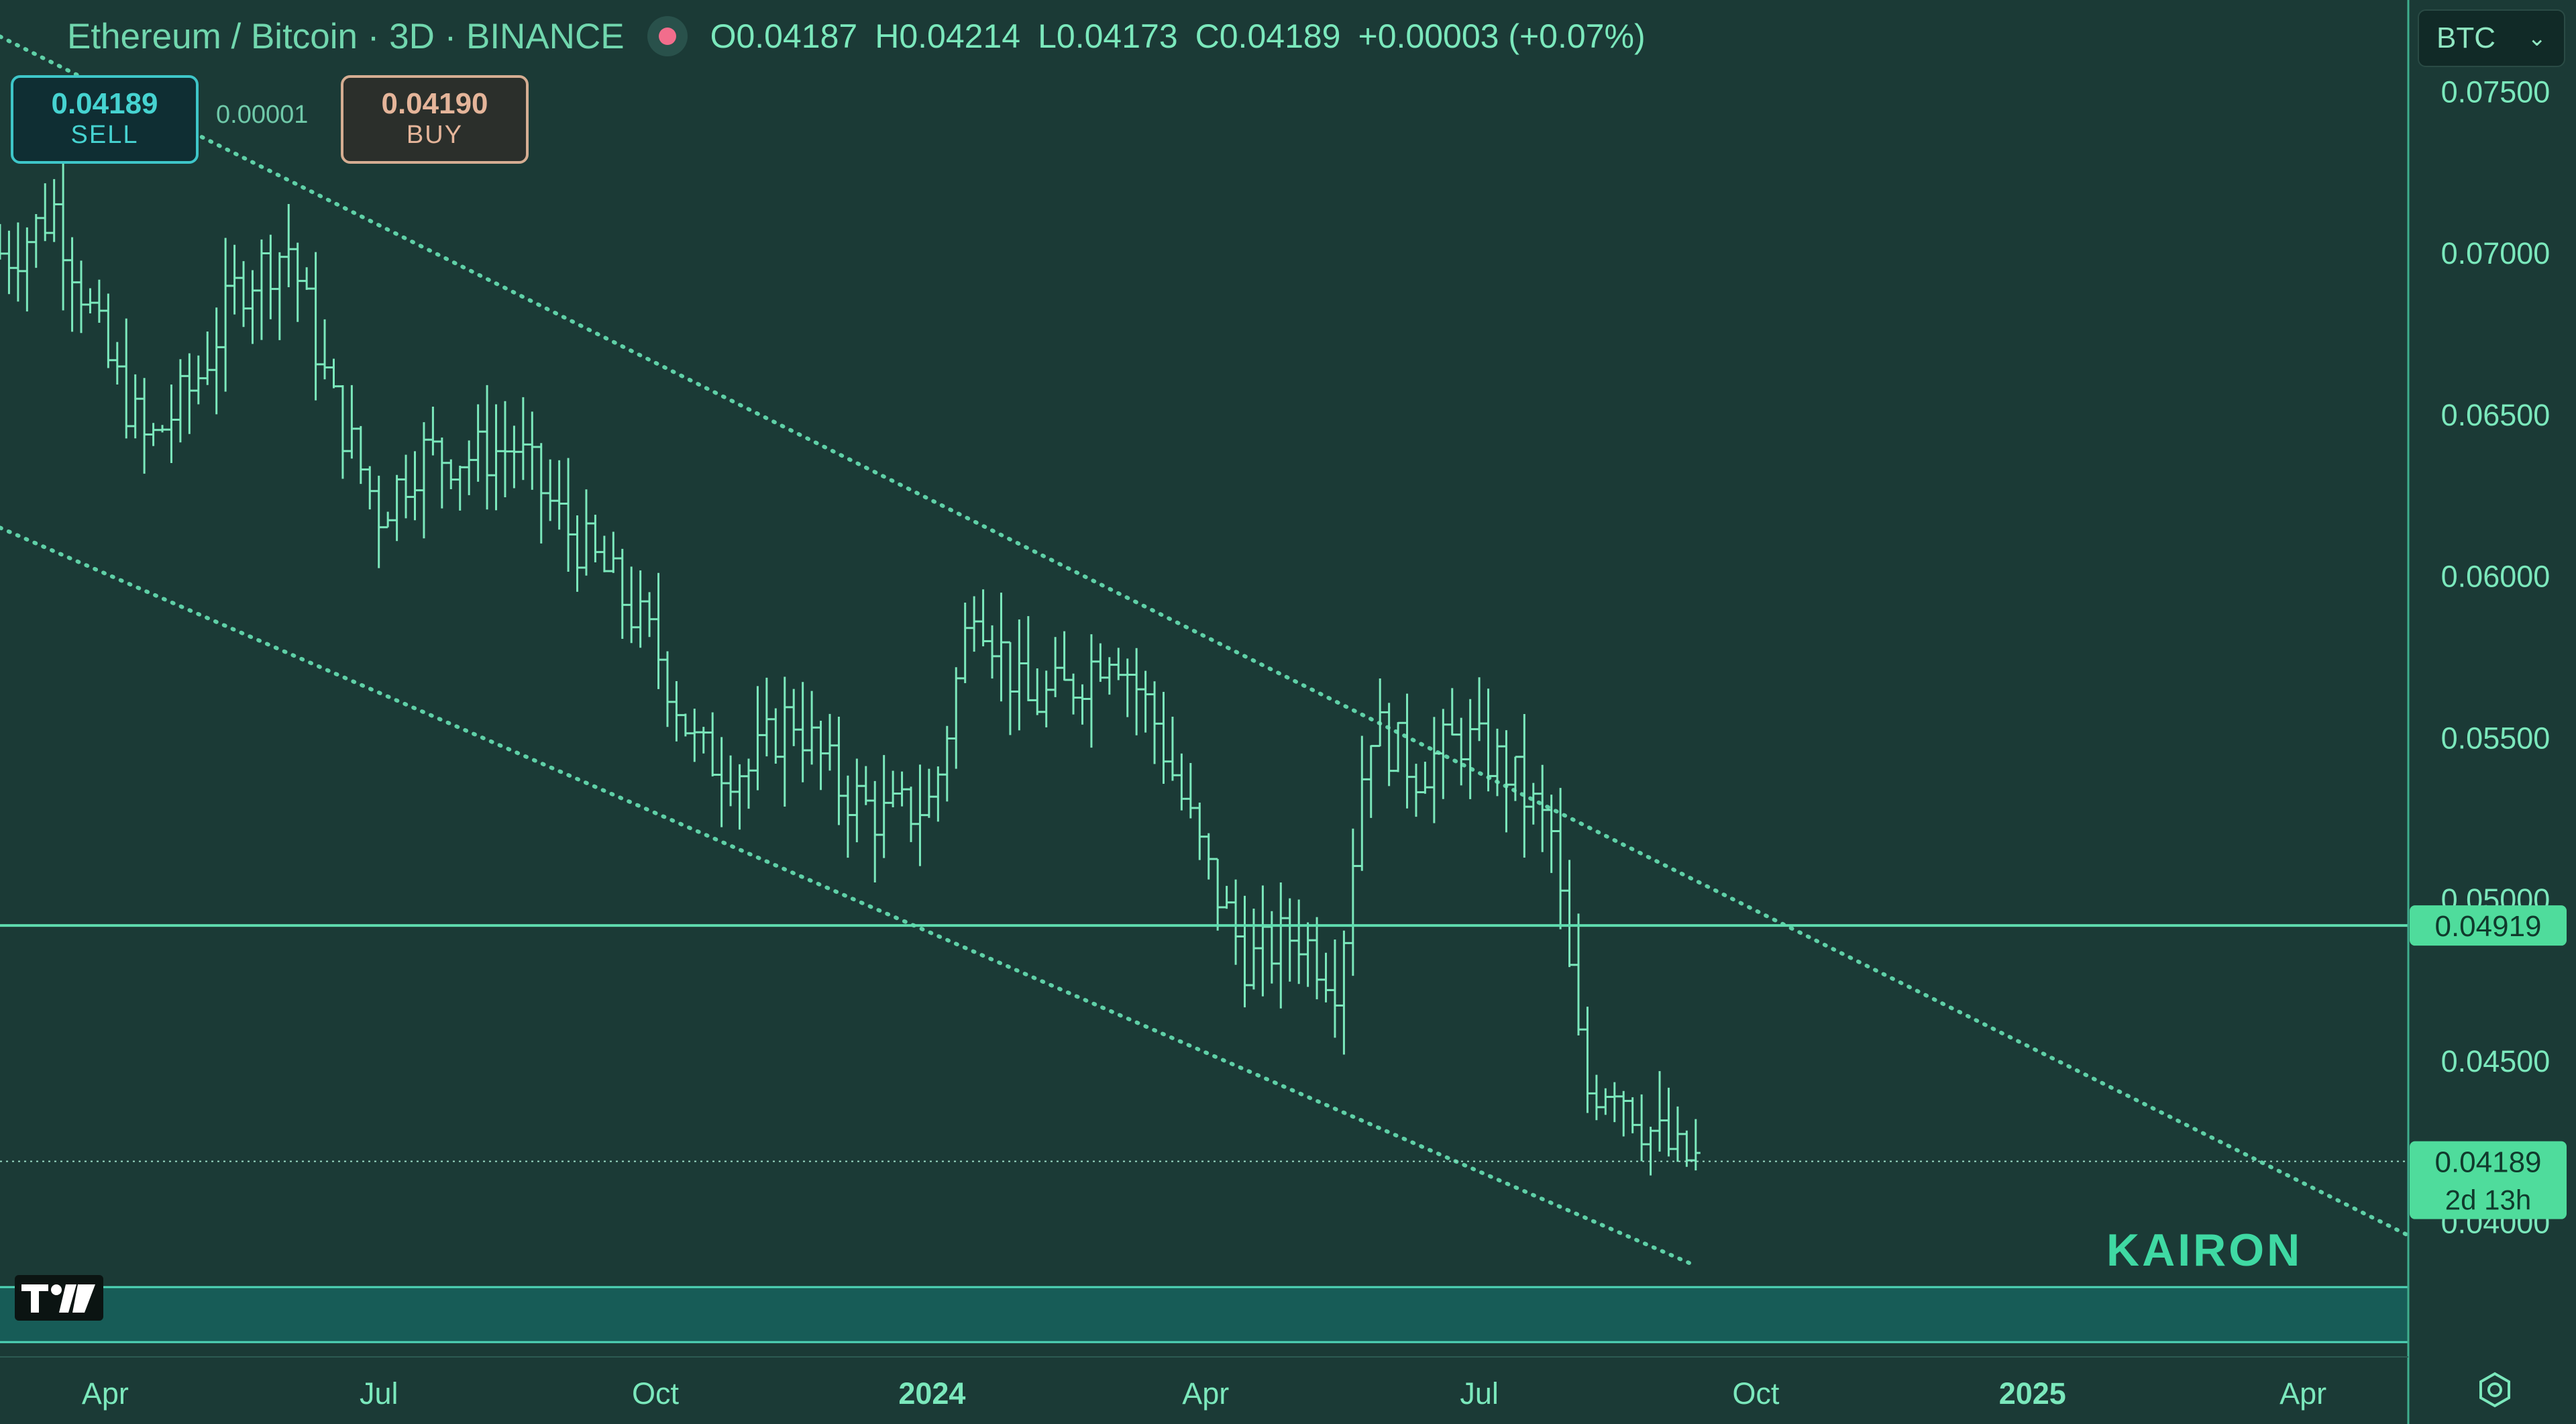 The width and height of the screenshot is (2576, 1424). What do you see at coordinates (2496, 253) in the screenshot?
I see `y-tick-label: 0.07000` at bounding box center [2496, 253].